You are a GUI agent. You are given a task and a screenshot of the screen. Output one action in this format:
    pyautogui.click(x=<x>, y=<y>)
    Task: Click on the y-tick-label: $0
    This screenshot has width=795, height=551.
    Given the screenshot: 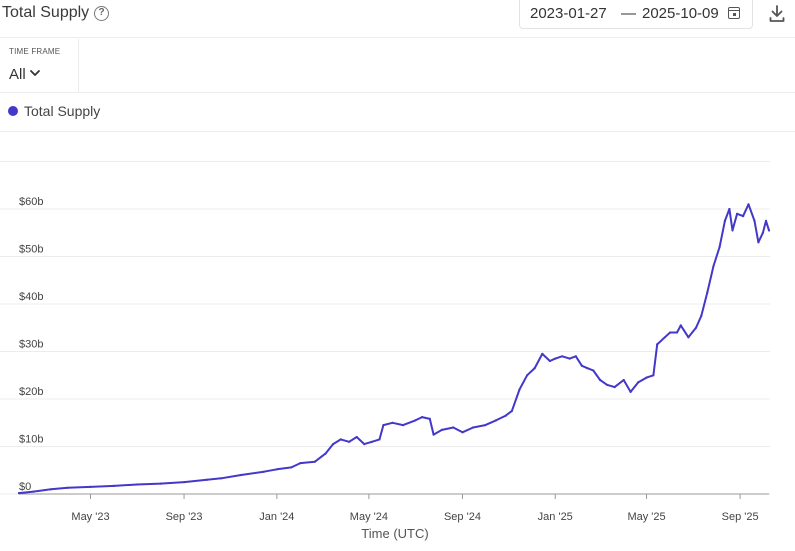 What is the action you would take?
    pyautogui.click(x=25, y=487)
    